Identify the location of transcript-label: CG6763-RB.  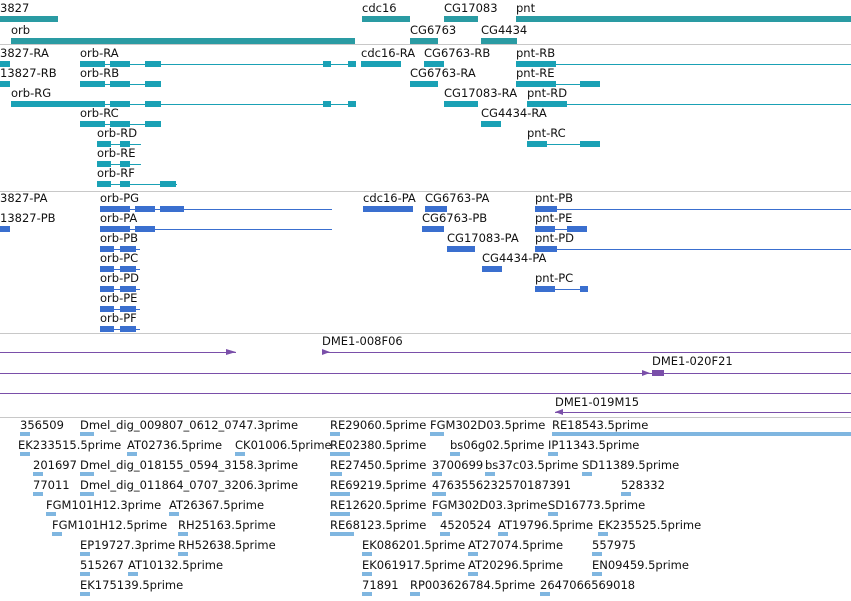
(457, 53).